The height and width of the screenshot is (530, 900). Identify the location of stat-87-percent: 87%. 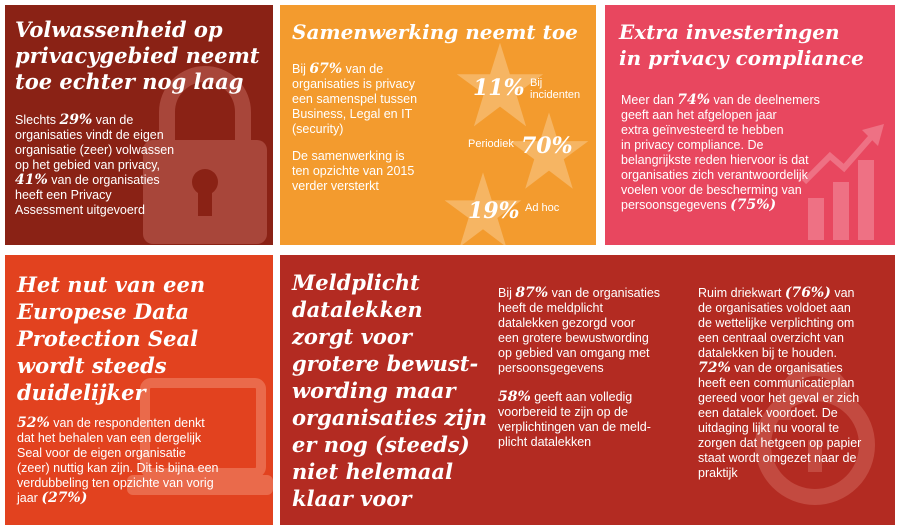
(532, 293).